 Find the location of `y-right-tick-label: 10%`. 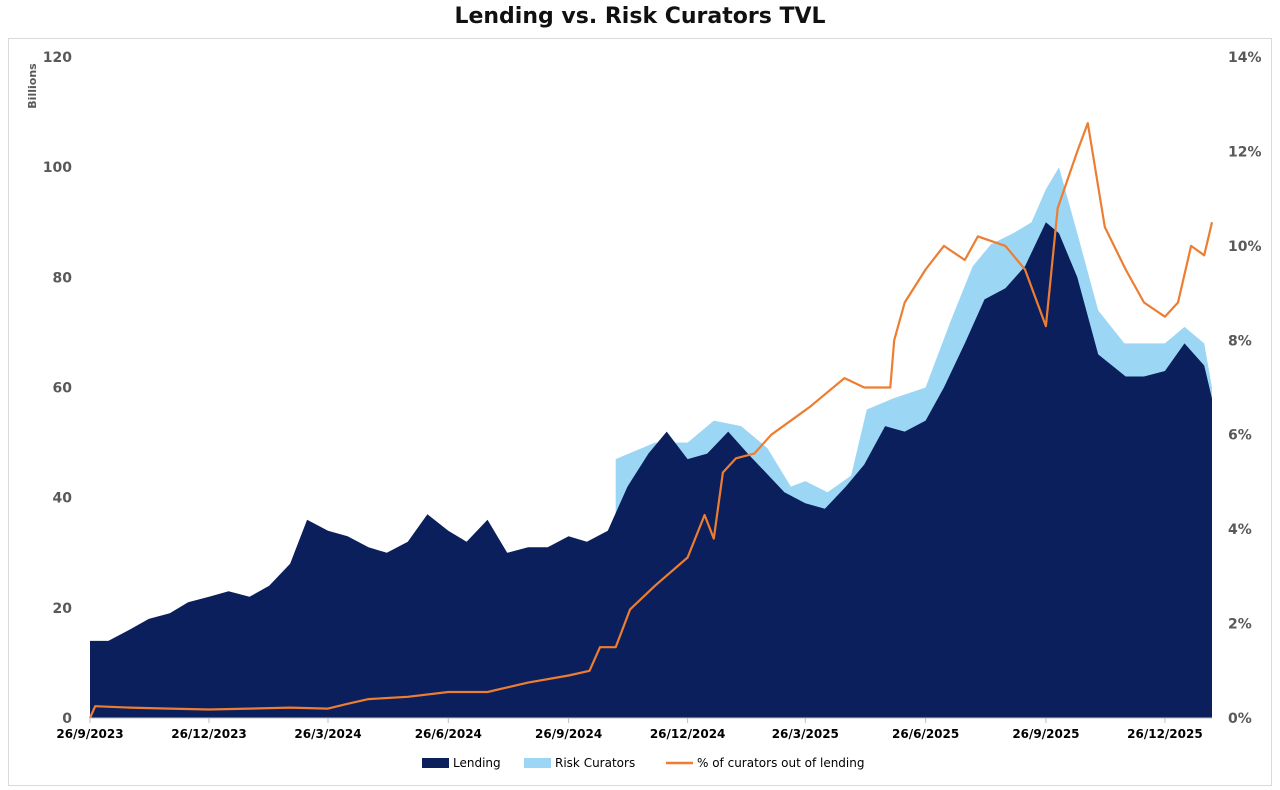

y-right-tick-label: 10% is located at coordinates (1245, 247).